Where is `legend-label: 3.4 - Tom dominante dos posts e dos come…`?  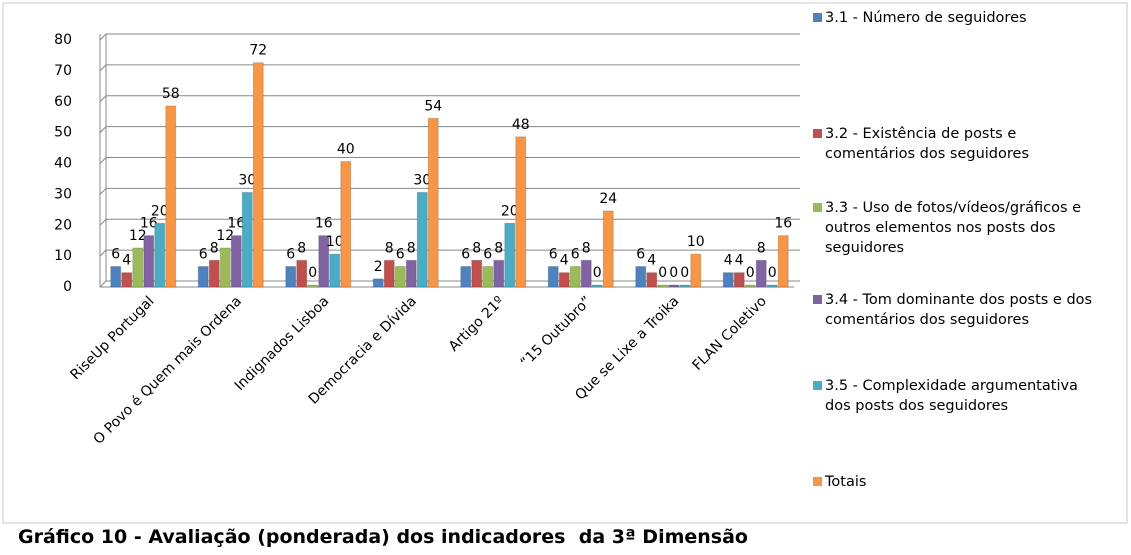 legend-label: 3.4 - Tom dominante dos posts e dos come… is located at coordinates (959, 310).